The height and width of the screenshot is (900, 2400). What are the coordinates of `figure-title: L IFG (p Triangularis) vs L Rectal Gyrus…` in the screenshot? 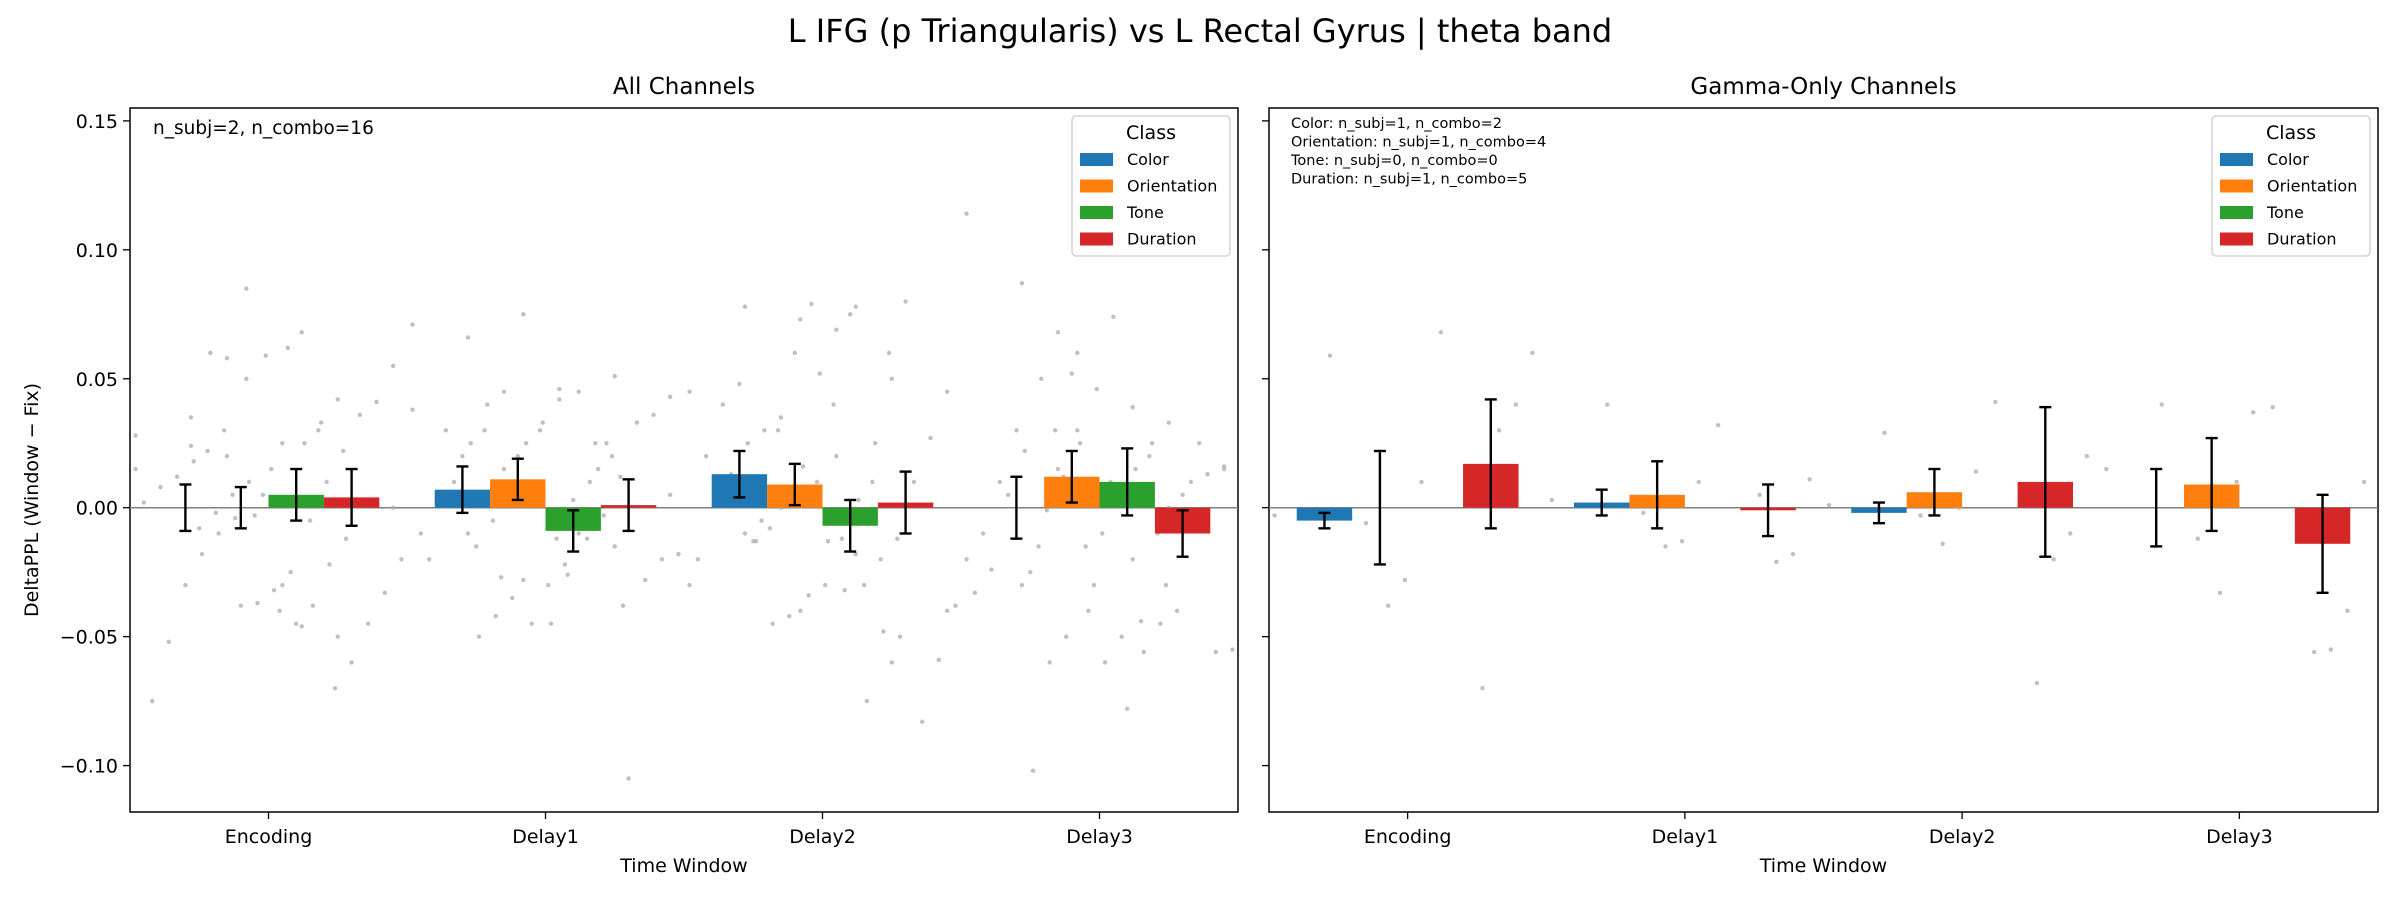 It's located at (1200, 31).